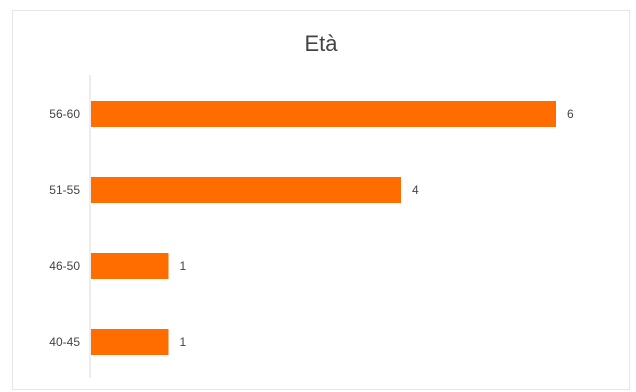 The image size is (636, 392). I want to click on category-label-56-60: 56-60, so click(64, 114).